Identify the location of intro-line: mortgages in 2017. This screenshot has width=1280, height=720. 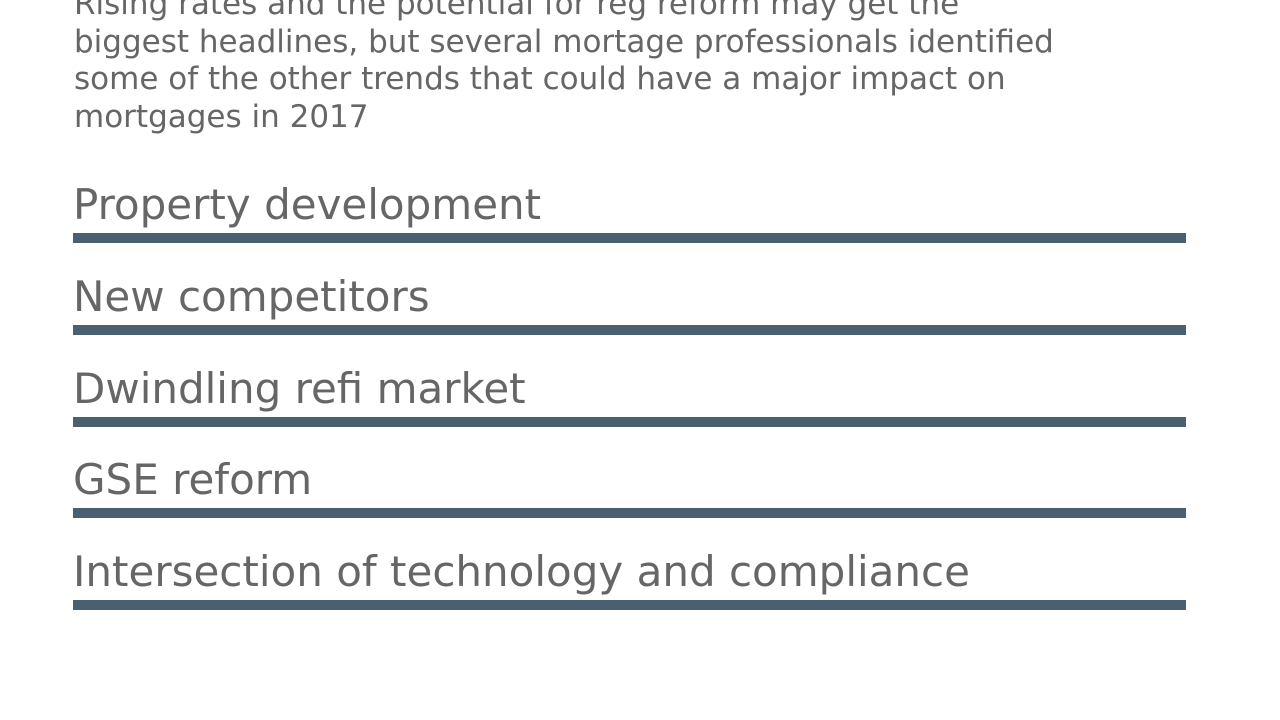
(221, 116).